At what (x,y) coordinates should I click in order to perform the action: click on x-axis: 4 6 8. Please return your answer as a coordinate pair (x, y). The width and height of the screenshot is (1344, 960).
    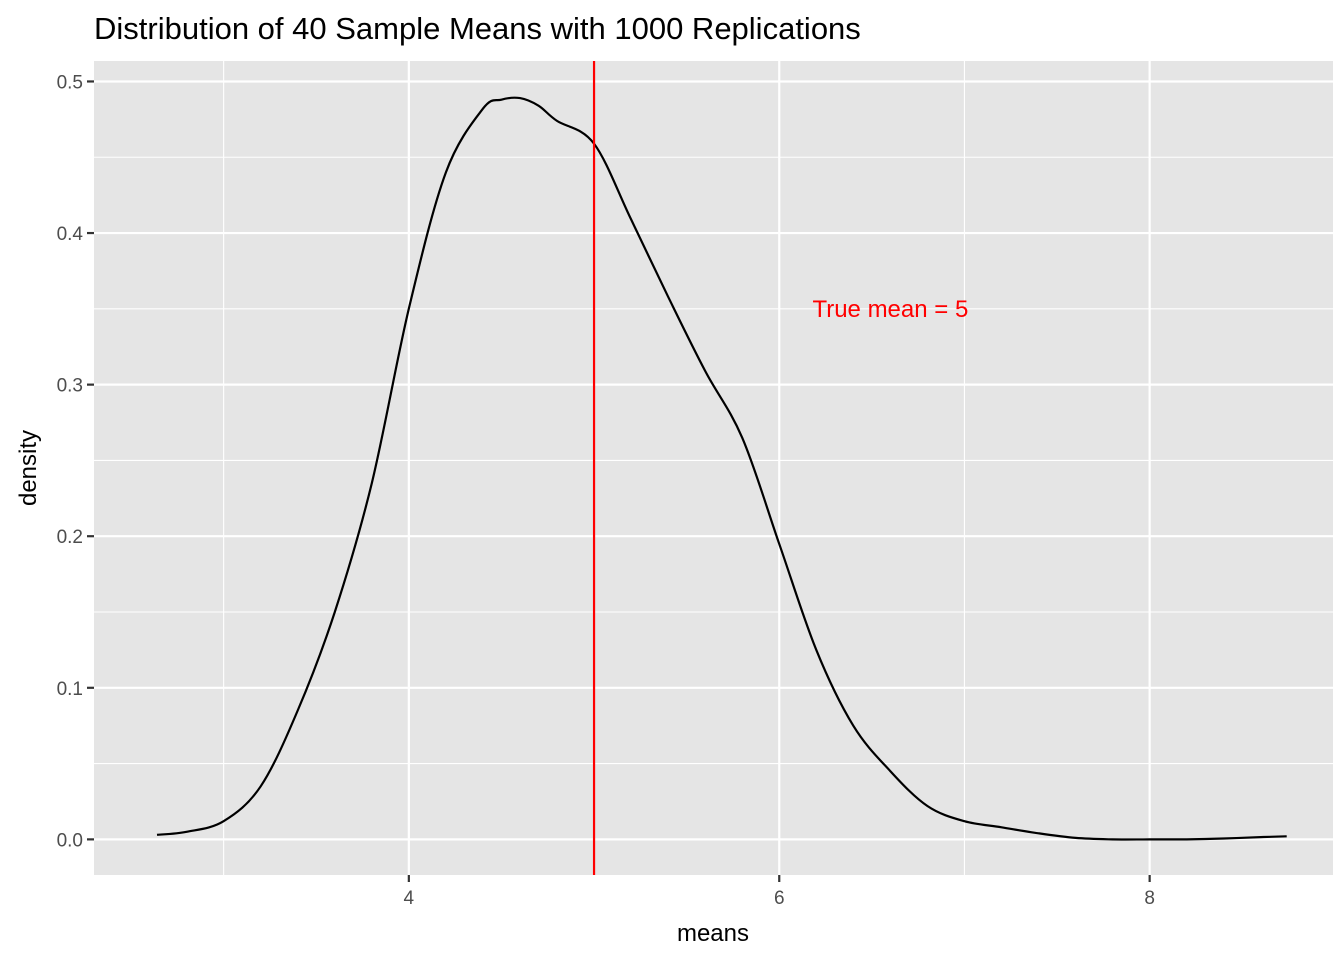
    Looking at the image, I should click on (779, 892).